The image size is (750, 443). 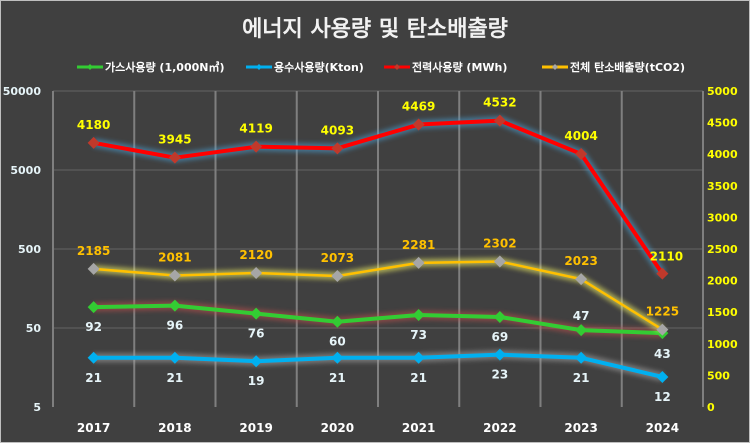 What do you see at coordinates (174, 257) in the screenshot?
I see `data-label: 2081` at bounding box center [174, 257].